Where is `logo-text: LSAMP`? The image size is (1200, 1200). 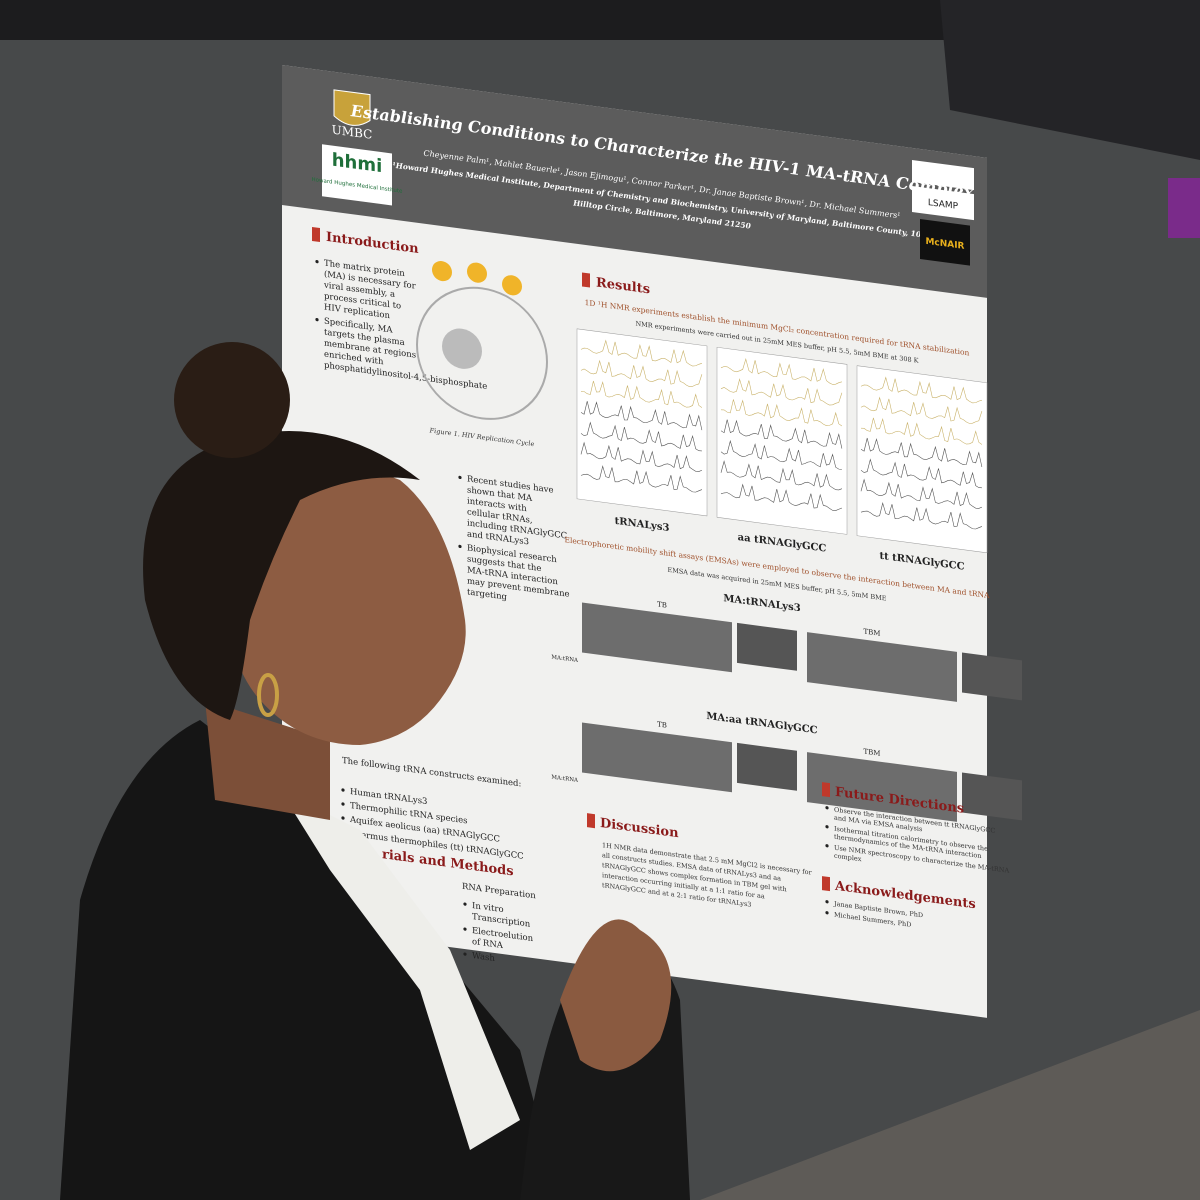 logo-text: LSAMP is located at coordinates (943, 205).